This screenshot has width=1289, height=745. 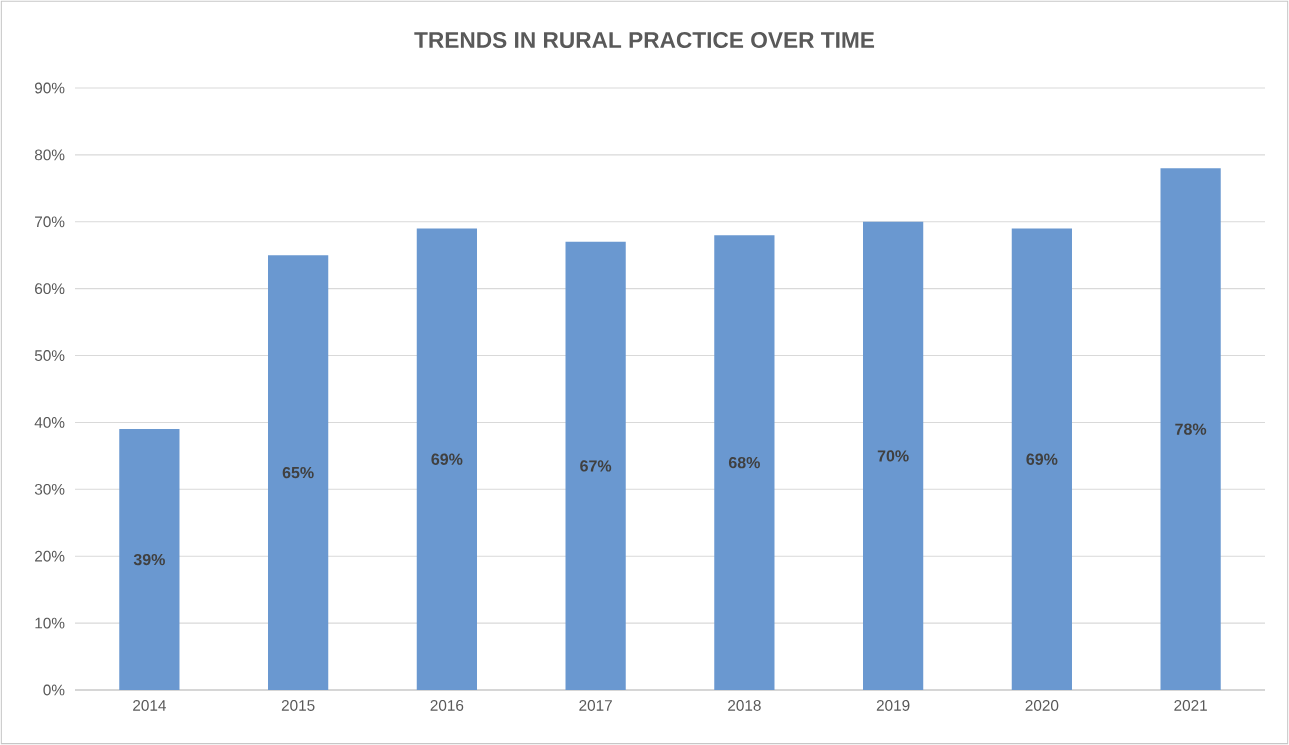 I want to click on chart-title: TRENDS IN RURAL PRACTICE OVER TIME, so click(x=644, y=40).